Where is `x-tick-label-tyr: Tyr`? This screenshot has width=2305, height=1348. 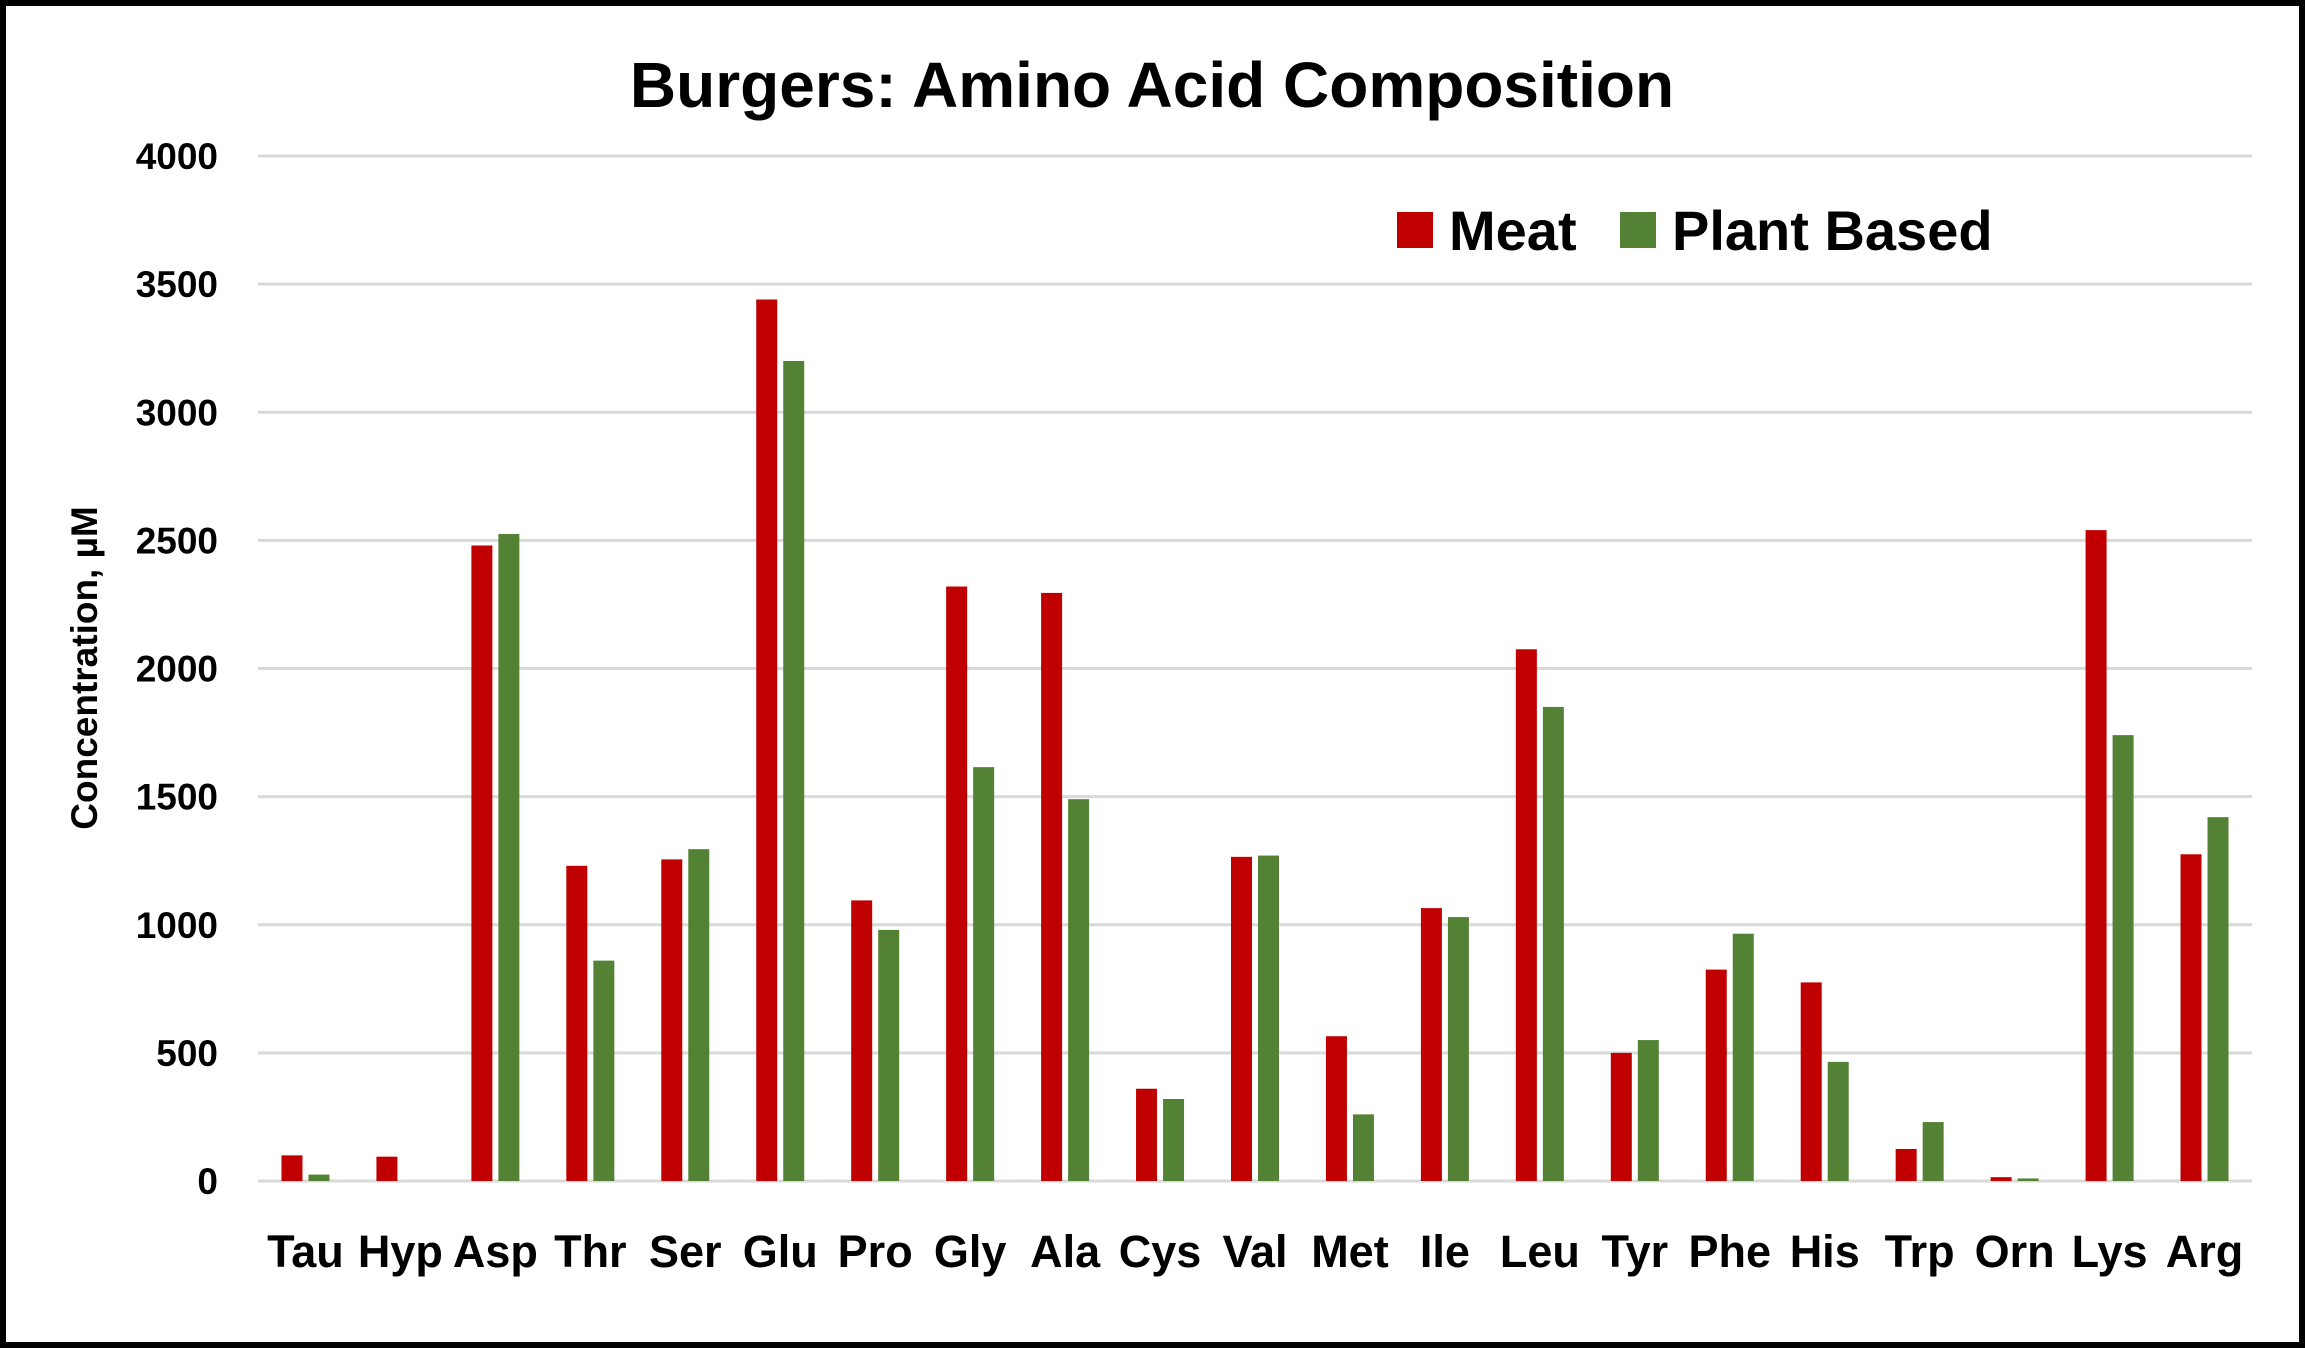 x-tick-label-tyr: Tyr is located at coordinates (1634, 1251).